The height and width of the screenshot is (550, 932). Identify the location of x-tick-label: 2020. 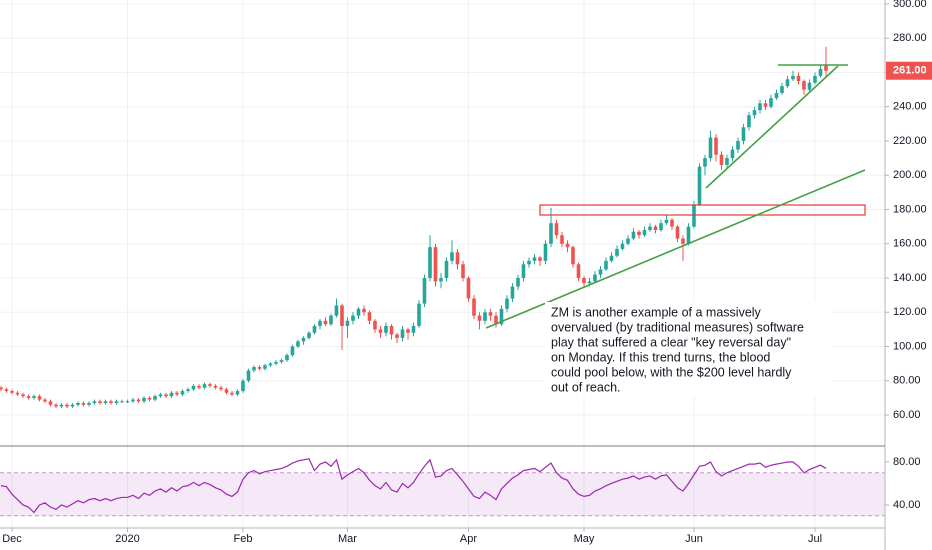
(127, 539).